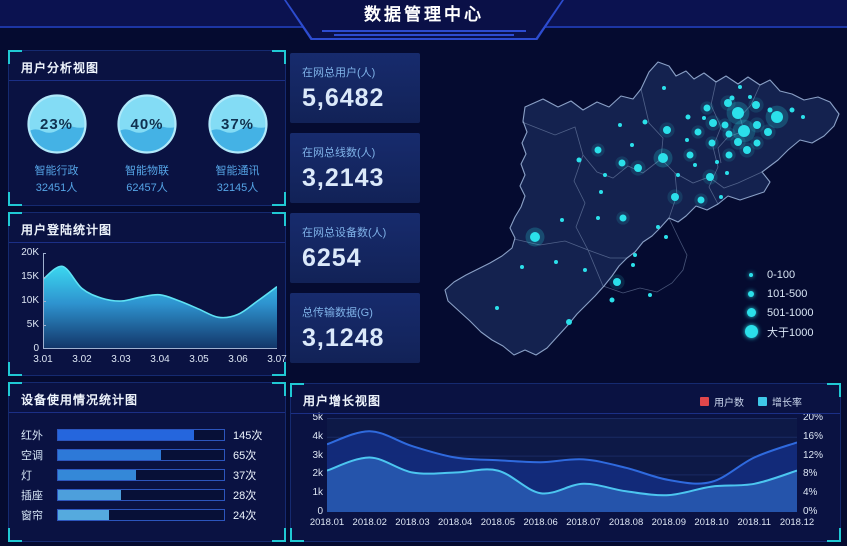 The image size is (847, 546). I want to click on device-row-3: 插座 28次, so click(147, 495).